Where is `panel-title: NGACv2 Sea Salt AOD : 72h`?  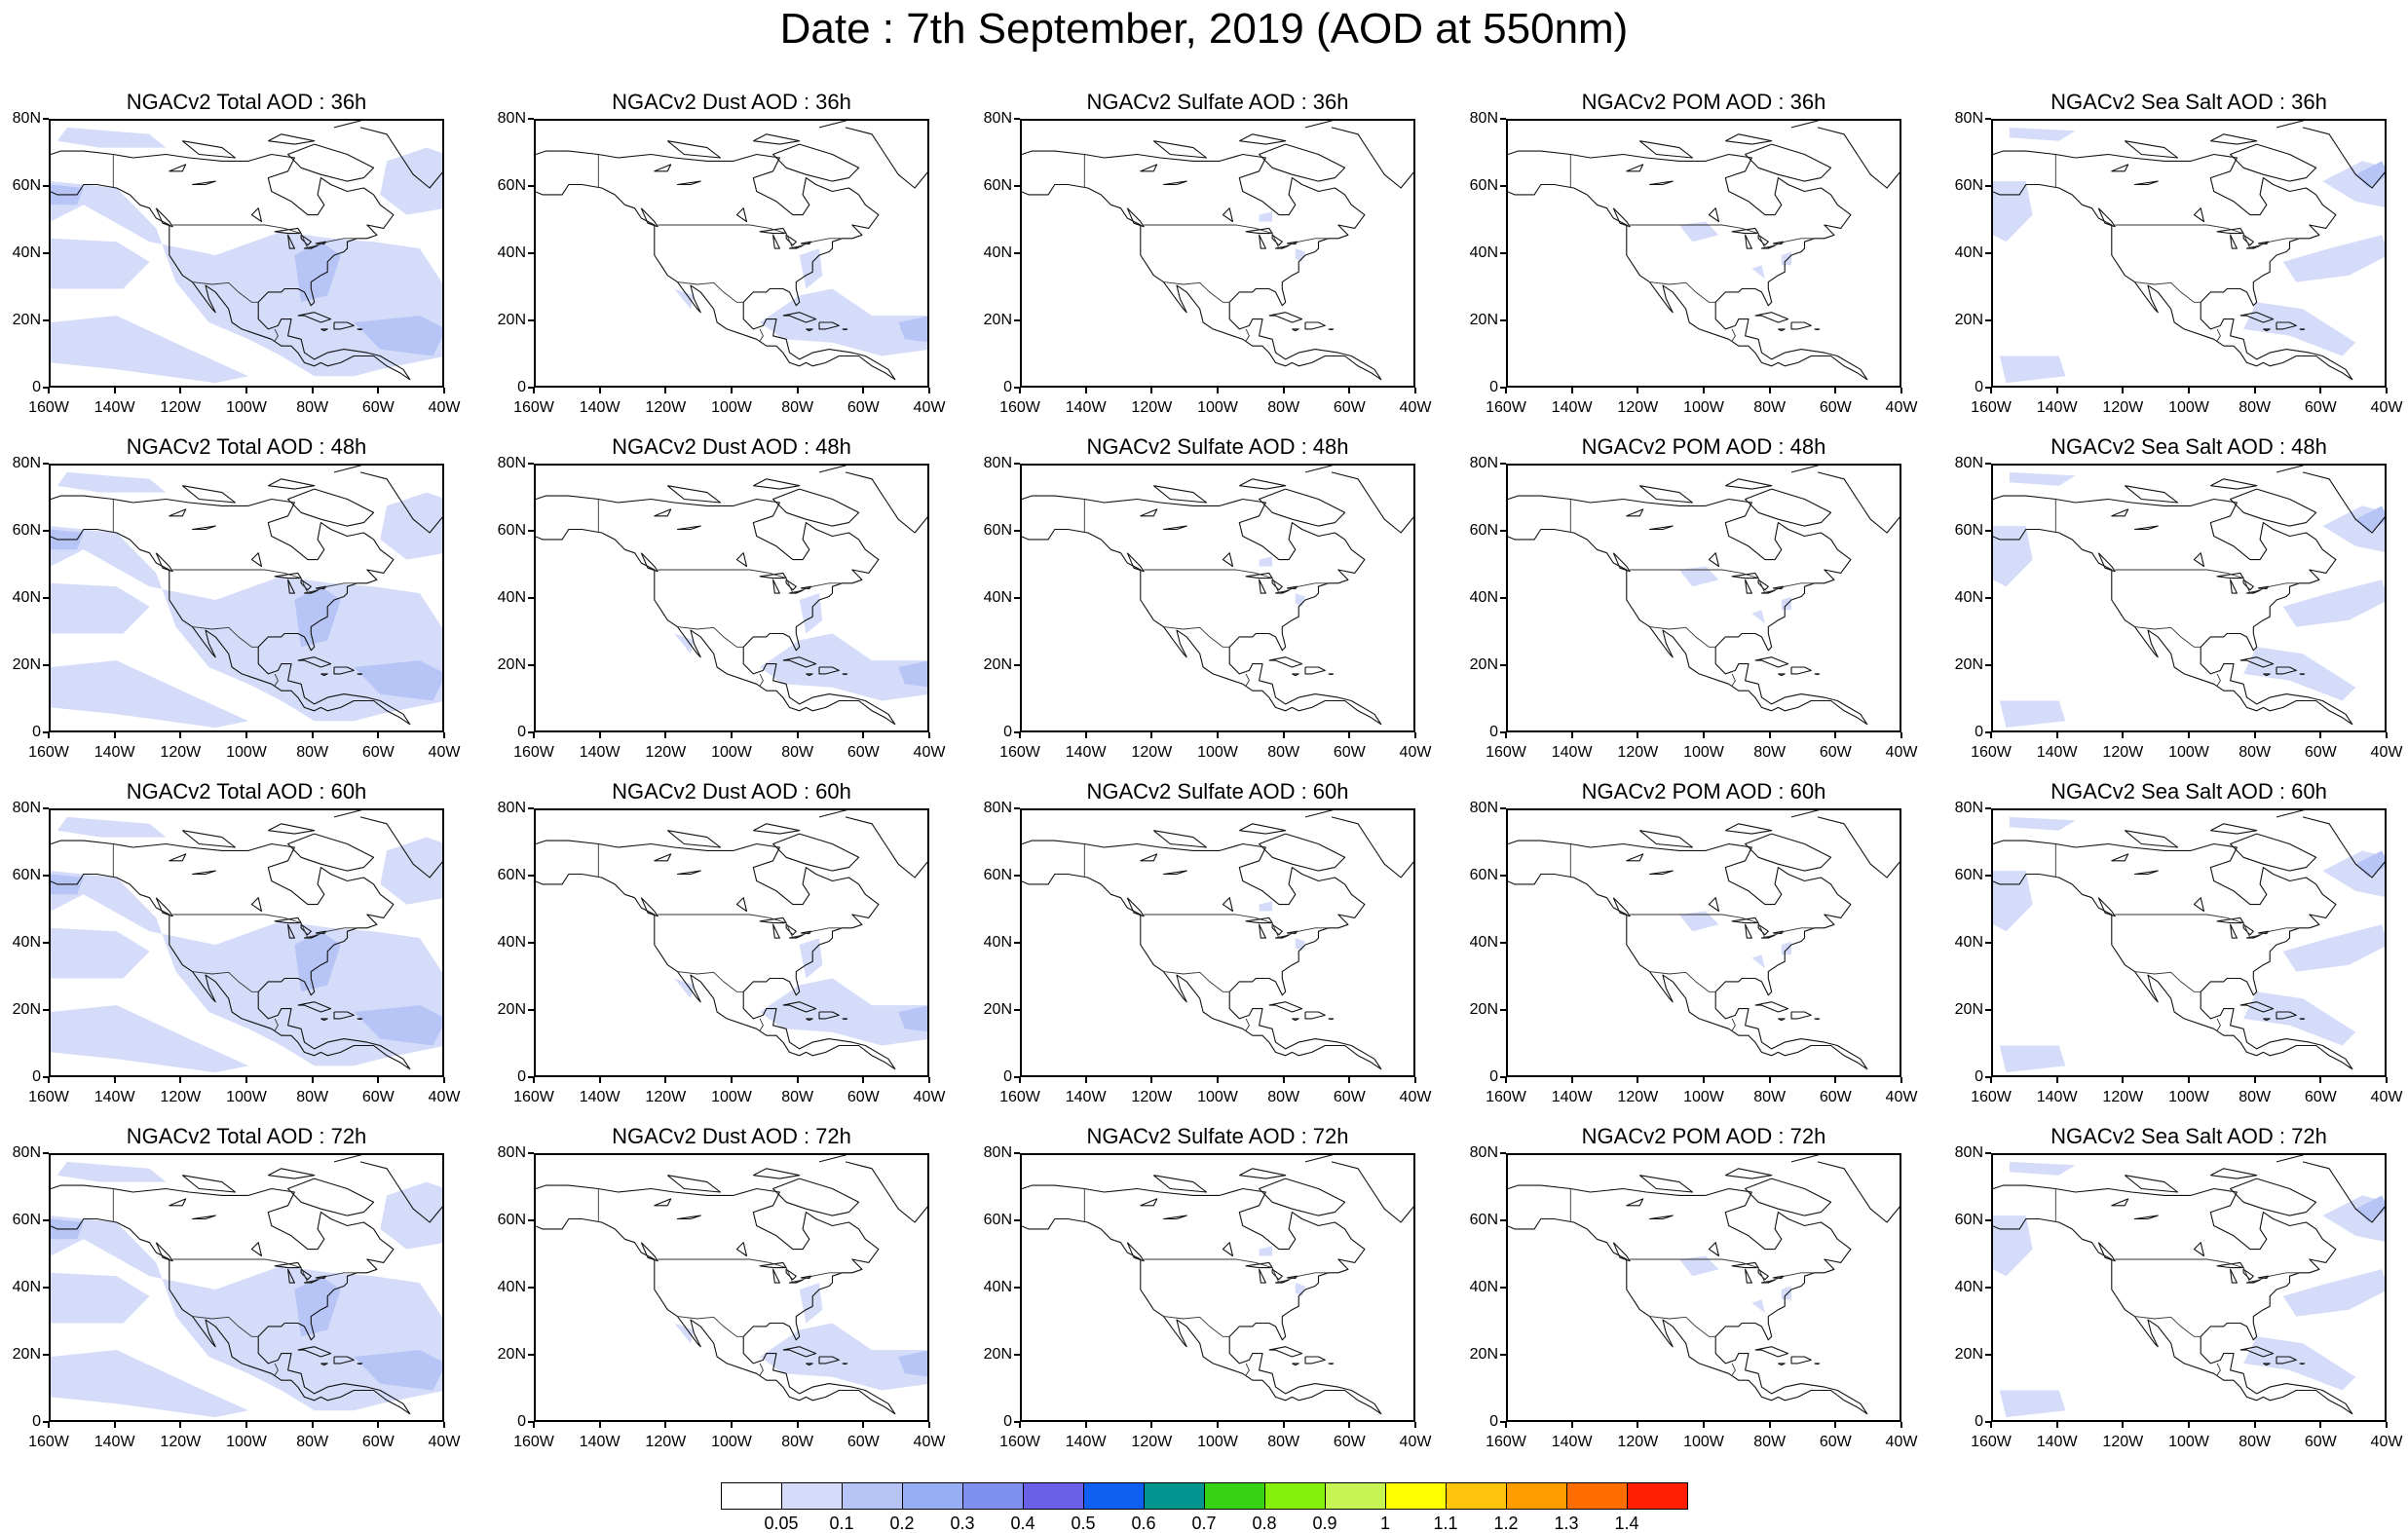
panel-title: NGACv2 Sea Salt AOD : 72h is located at coordinates (2189, 1136).